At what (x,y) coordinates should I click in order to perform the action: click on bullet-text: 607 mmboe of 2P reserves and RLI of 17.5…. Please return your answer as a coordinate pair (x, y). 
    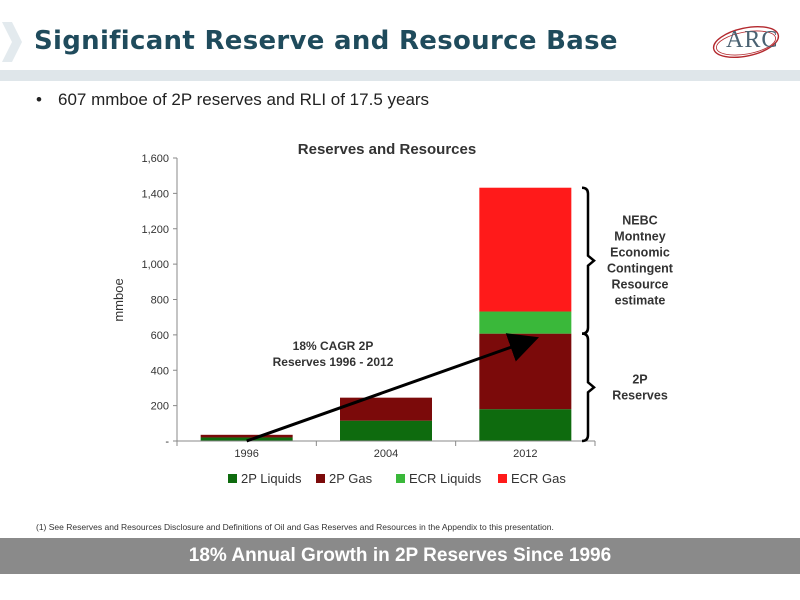
    Looking at the image, I should click on (244, 99).